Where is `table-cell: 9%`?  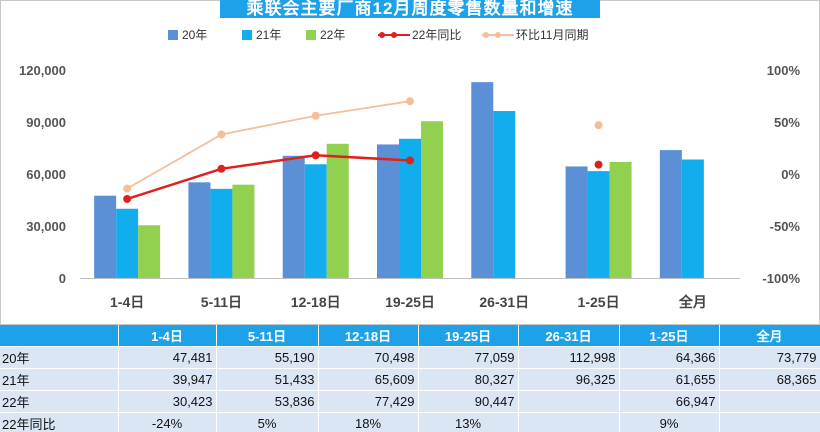
table-cell: 9% is located at coordinates (669, 422).